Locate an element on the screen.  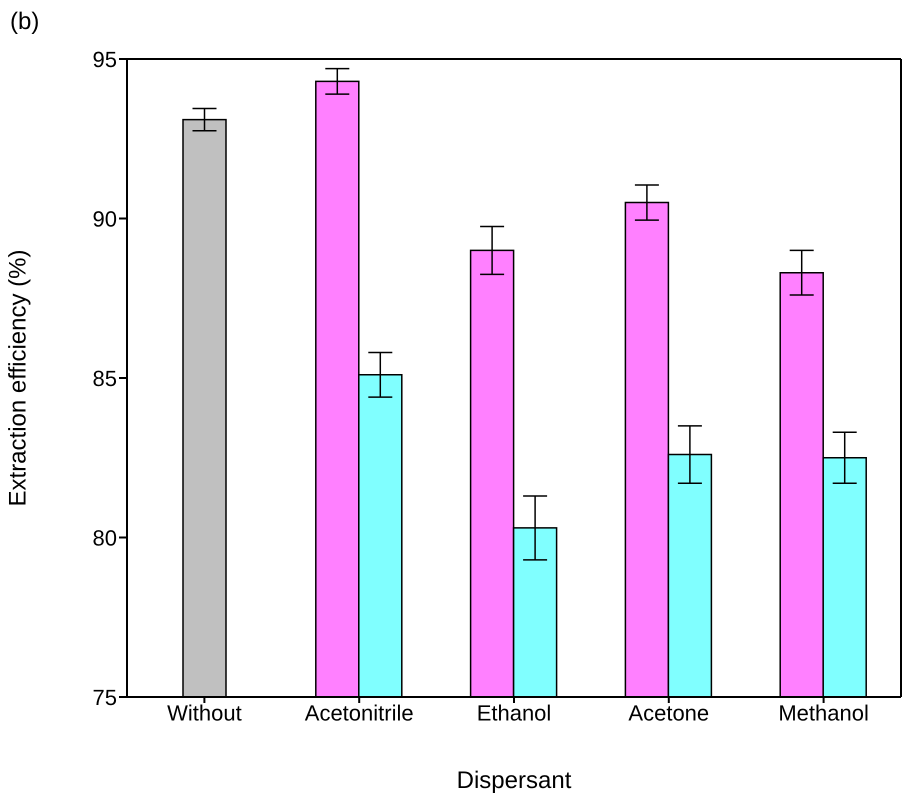
x-axis-title: Dispersant is located at coordinates (514, 780).